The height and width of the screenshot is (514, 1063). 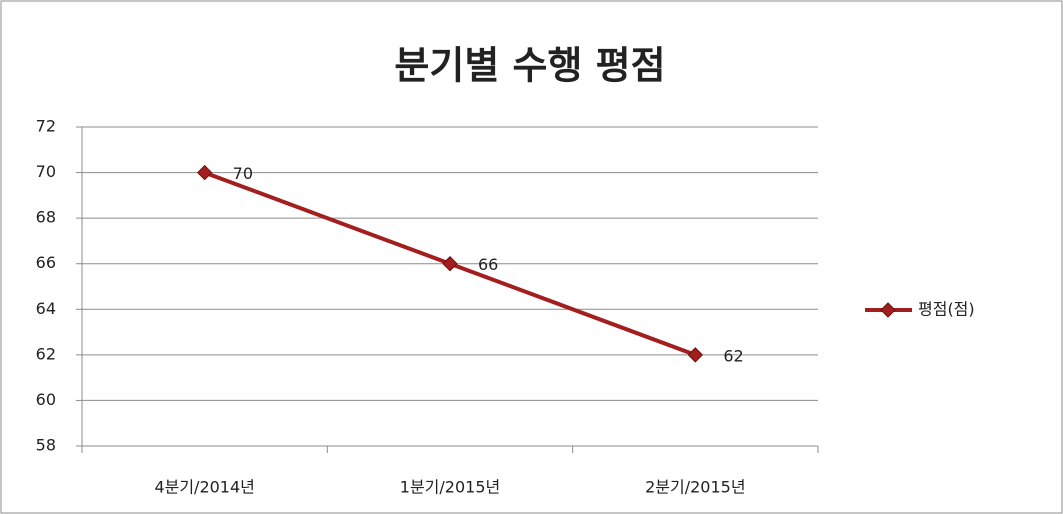 What do you see at coordinates (695, 487) in the screenshot?
I see `x-tick-label: 2분기/2015년` at bounding box center [695, 487].